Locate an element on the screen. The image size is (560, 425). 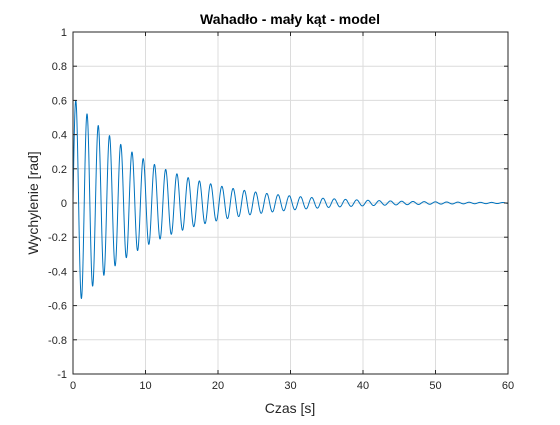
y-tick-label: -0.4 is located at coordinates (57, 272).